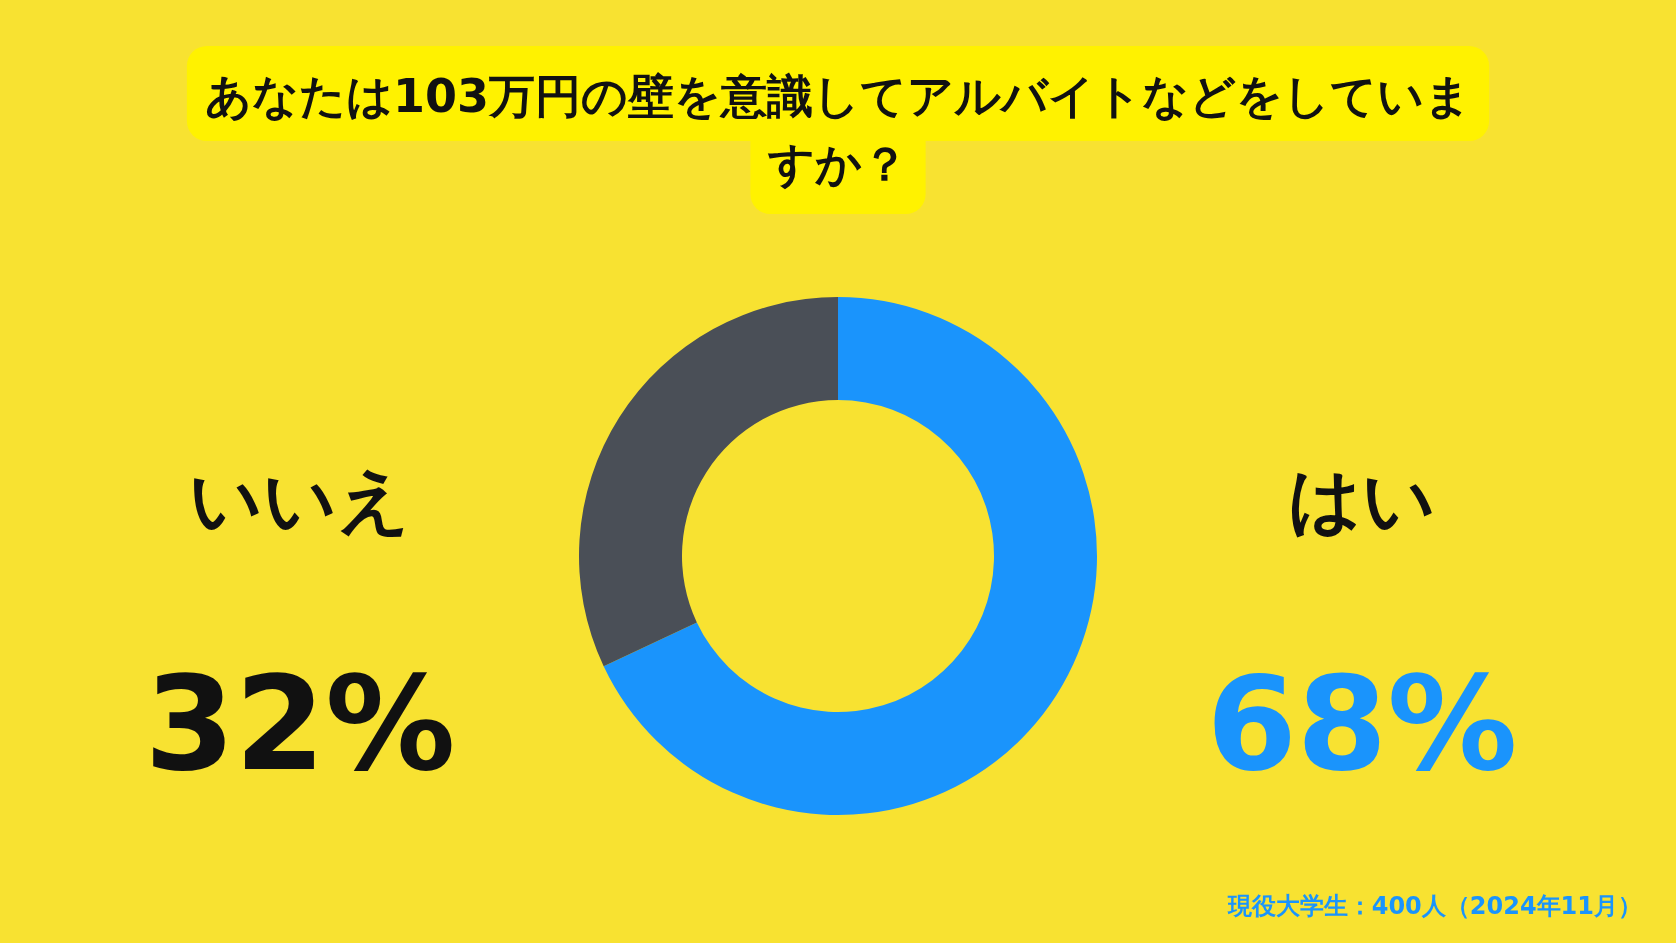 Image resolution: width=1676 pixels, height=943 pixels. Describe the element at coordinates (838, 130) in the screenshot. I see `chart-title: あなたは103万円の壁を意識してアルバイトなどをしていますか？` at that location.